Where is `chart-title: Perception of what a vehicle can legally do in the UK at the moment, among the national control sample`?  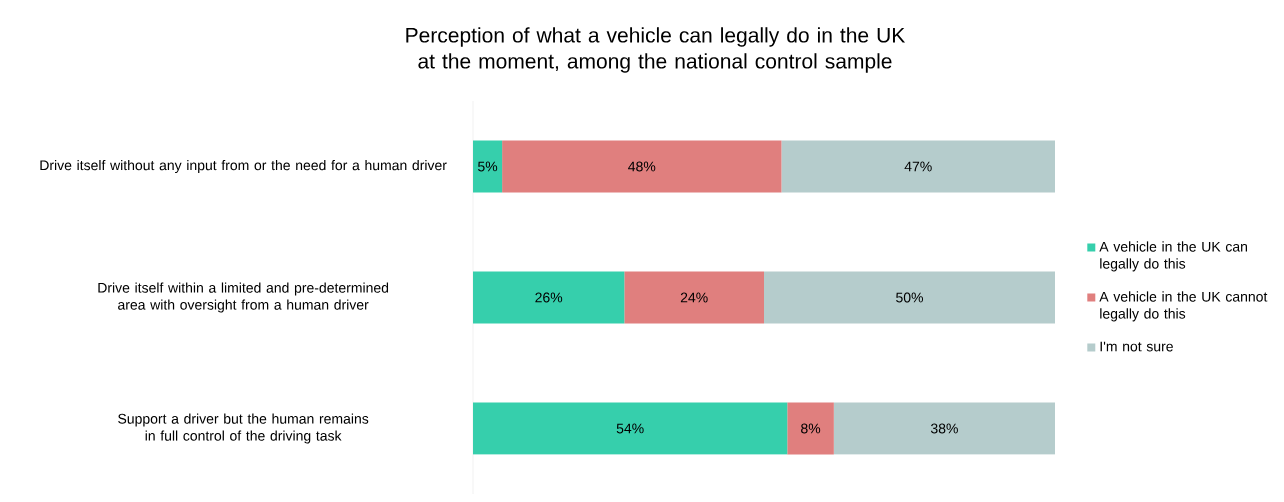 chart-title: Perception of what a vehicle can legally do in the UK at the moment, among the national control sample is located at coordinates (656, 50).